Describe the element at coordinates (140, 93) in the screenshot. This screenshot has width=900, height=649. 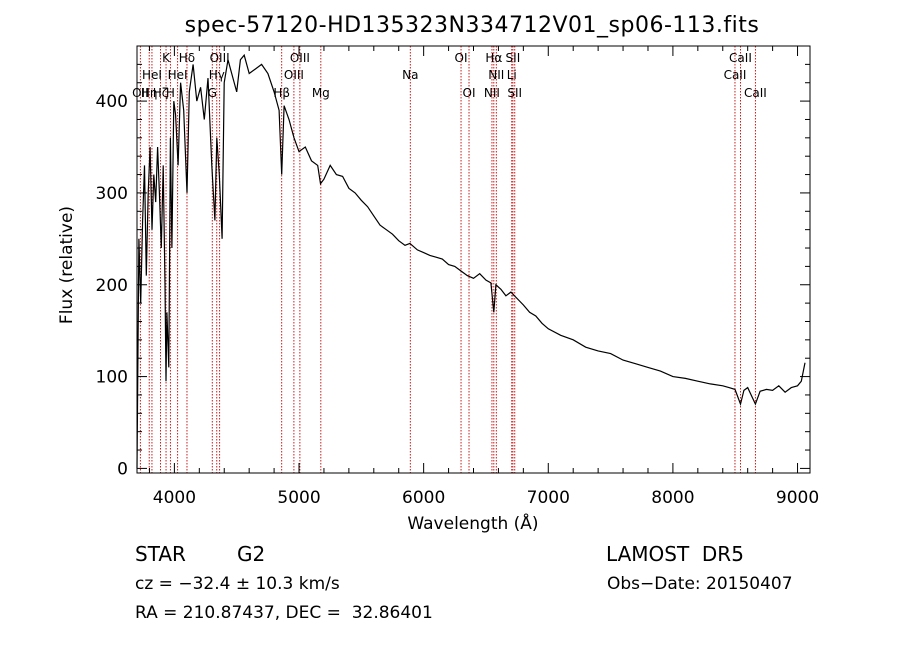
I see `spectral-line-label: OII` at that location.